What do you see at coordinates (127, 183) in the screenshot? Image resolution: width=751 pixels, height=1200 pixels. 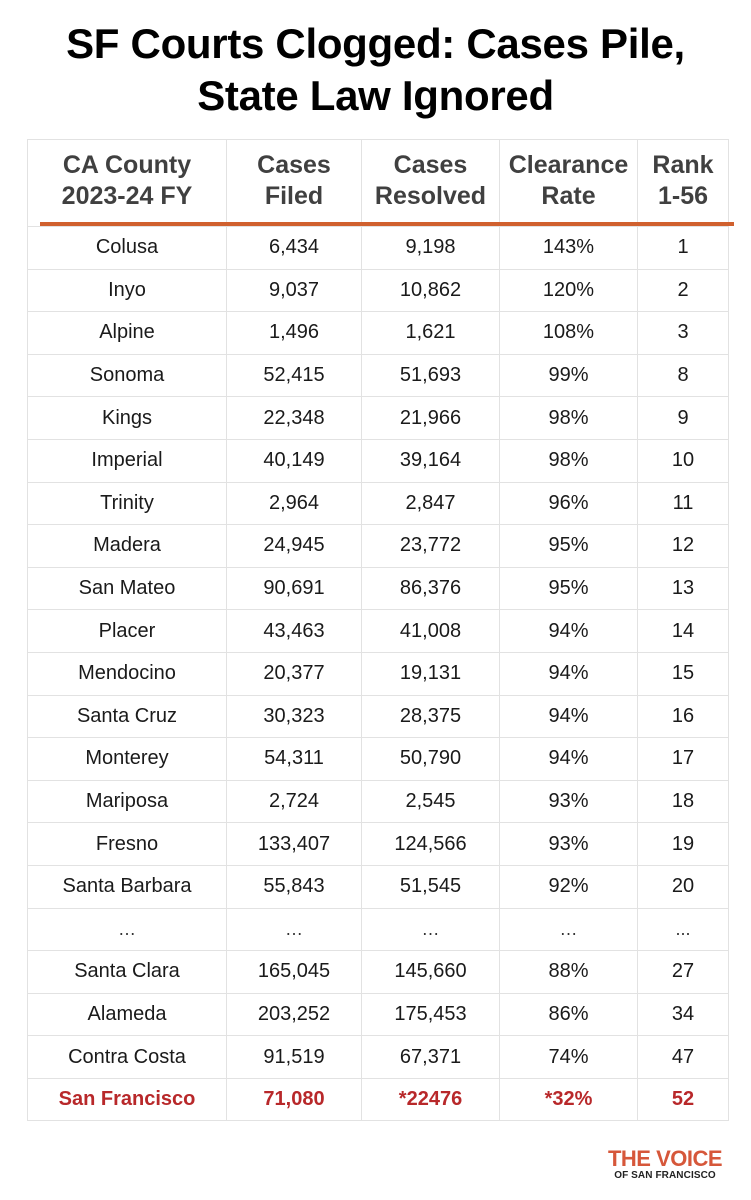 I see `header-county: CA County 2023-24 FY` at bounding box center [127, 183].